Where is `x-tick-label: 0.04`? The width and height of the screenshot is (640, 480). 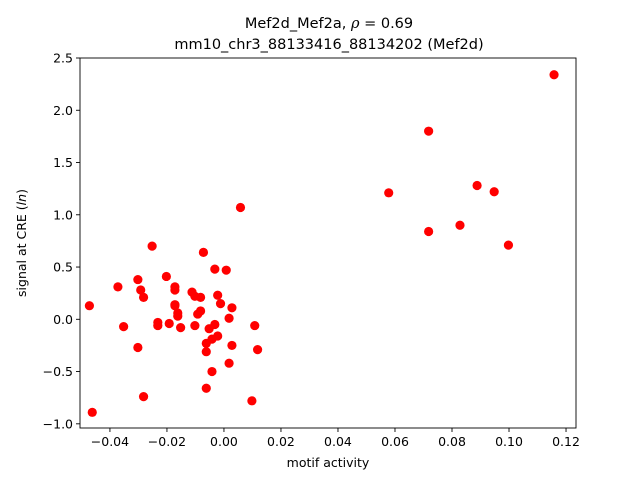
x-tick-label: 0.04 is located at coordinates (338, 441).